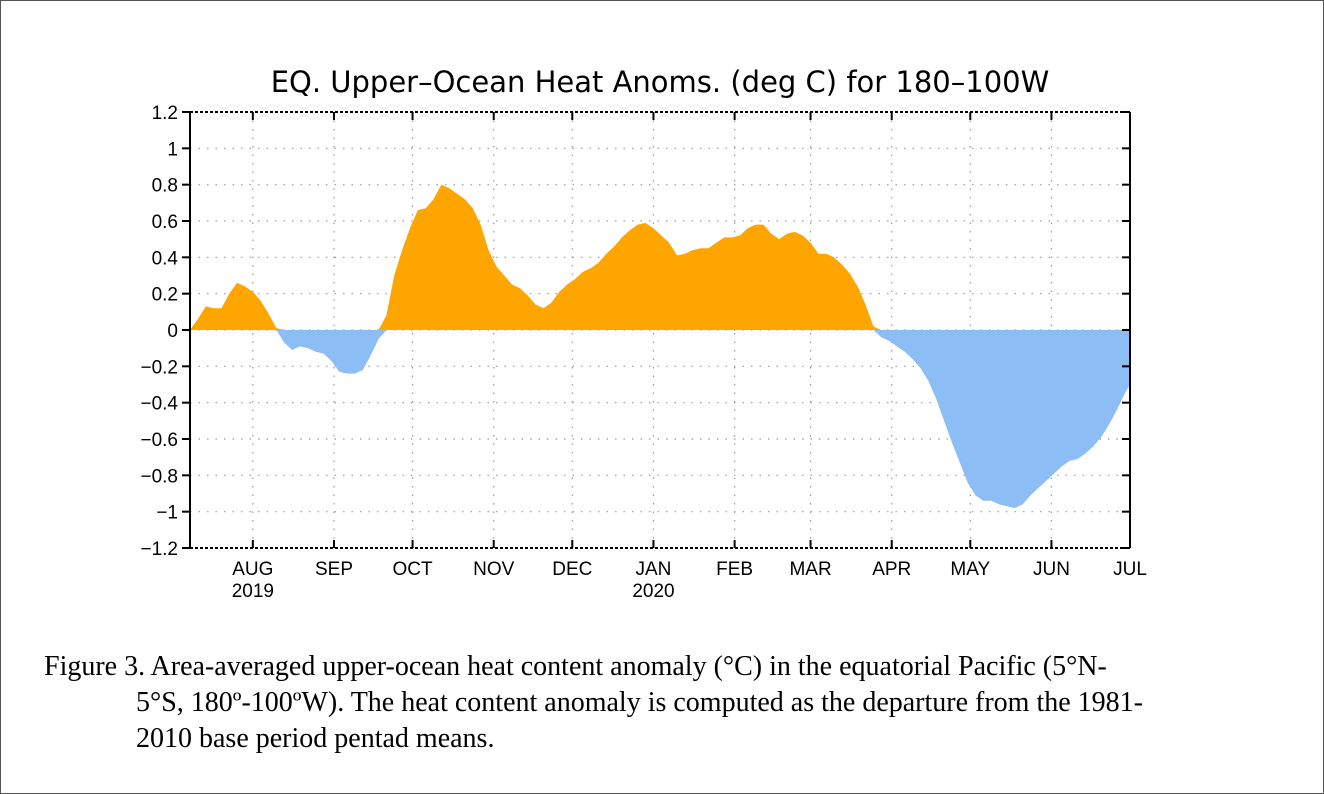 The image size is (1324, 794). I want to click on y-tick-label: −1, so click(167, 513).